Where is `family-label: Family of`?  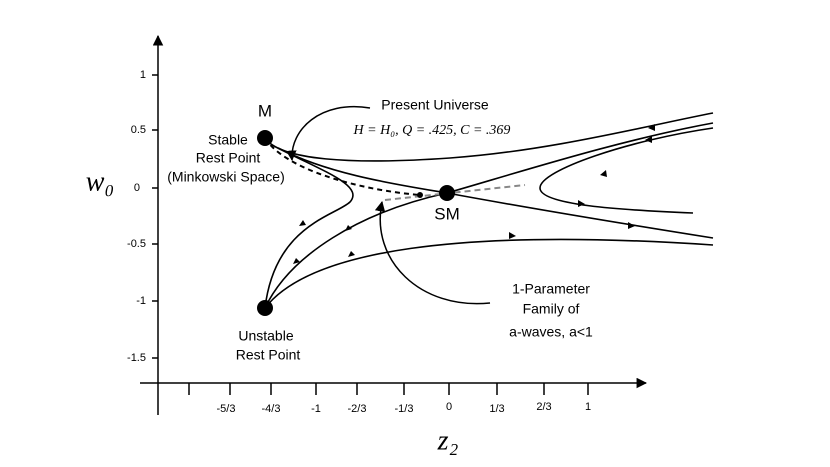 family-label: Family of is located at coordinates (551, 309).